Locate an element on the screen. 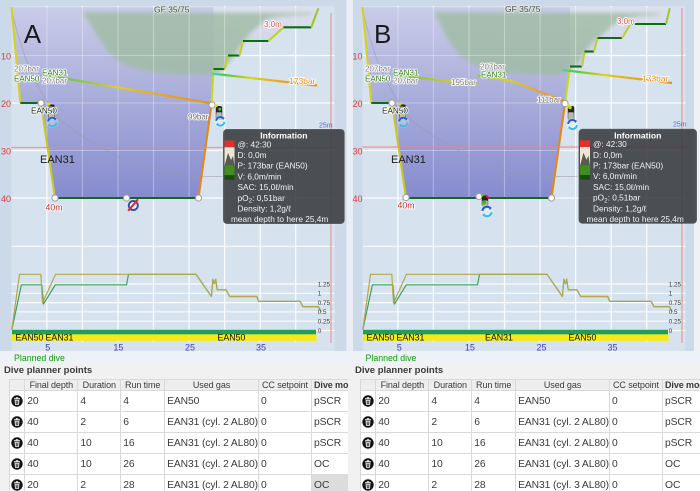 This screenshot has width=700, height=491. svg-text: B is located at coordinates (382, 34).